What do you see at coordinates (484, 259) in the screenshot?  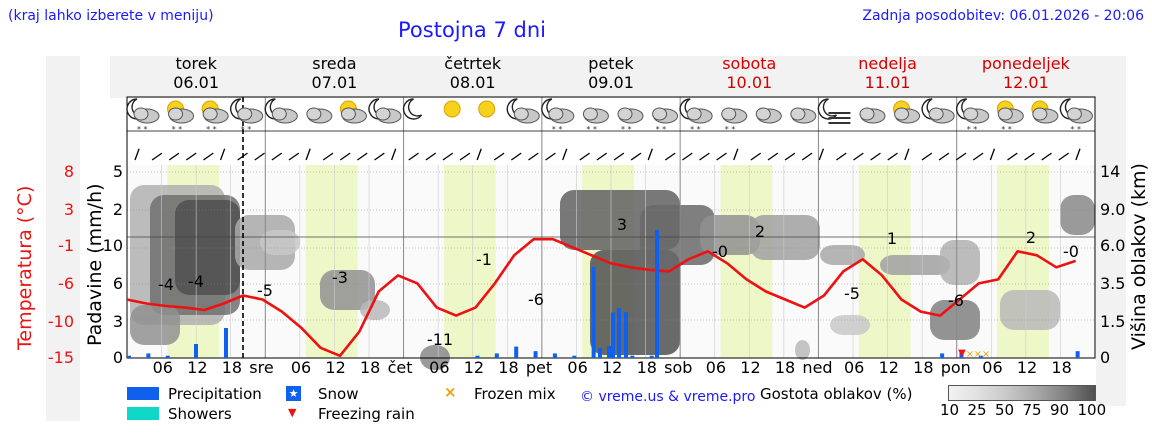 I see `temperature-value-label: -1` at bounding box center [484, 259].